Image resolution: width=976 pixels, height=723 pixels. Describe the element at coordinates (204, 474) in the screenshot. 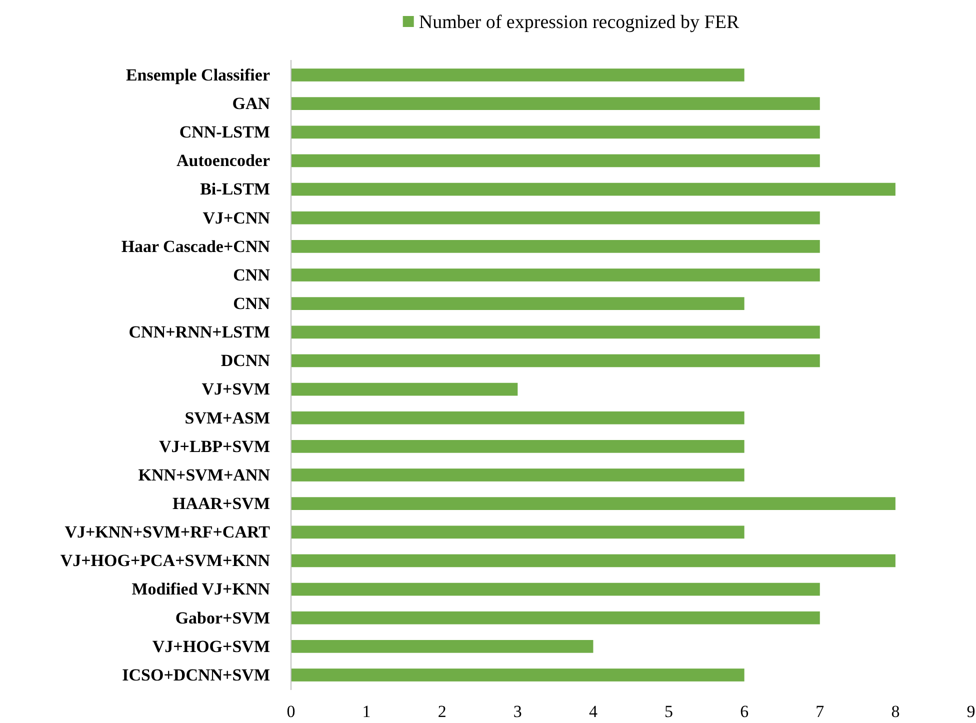

I see `y-tick-label: KNN+SVM+ANN` at that location.